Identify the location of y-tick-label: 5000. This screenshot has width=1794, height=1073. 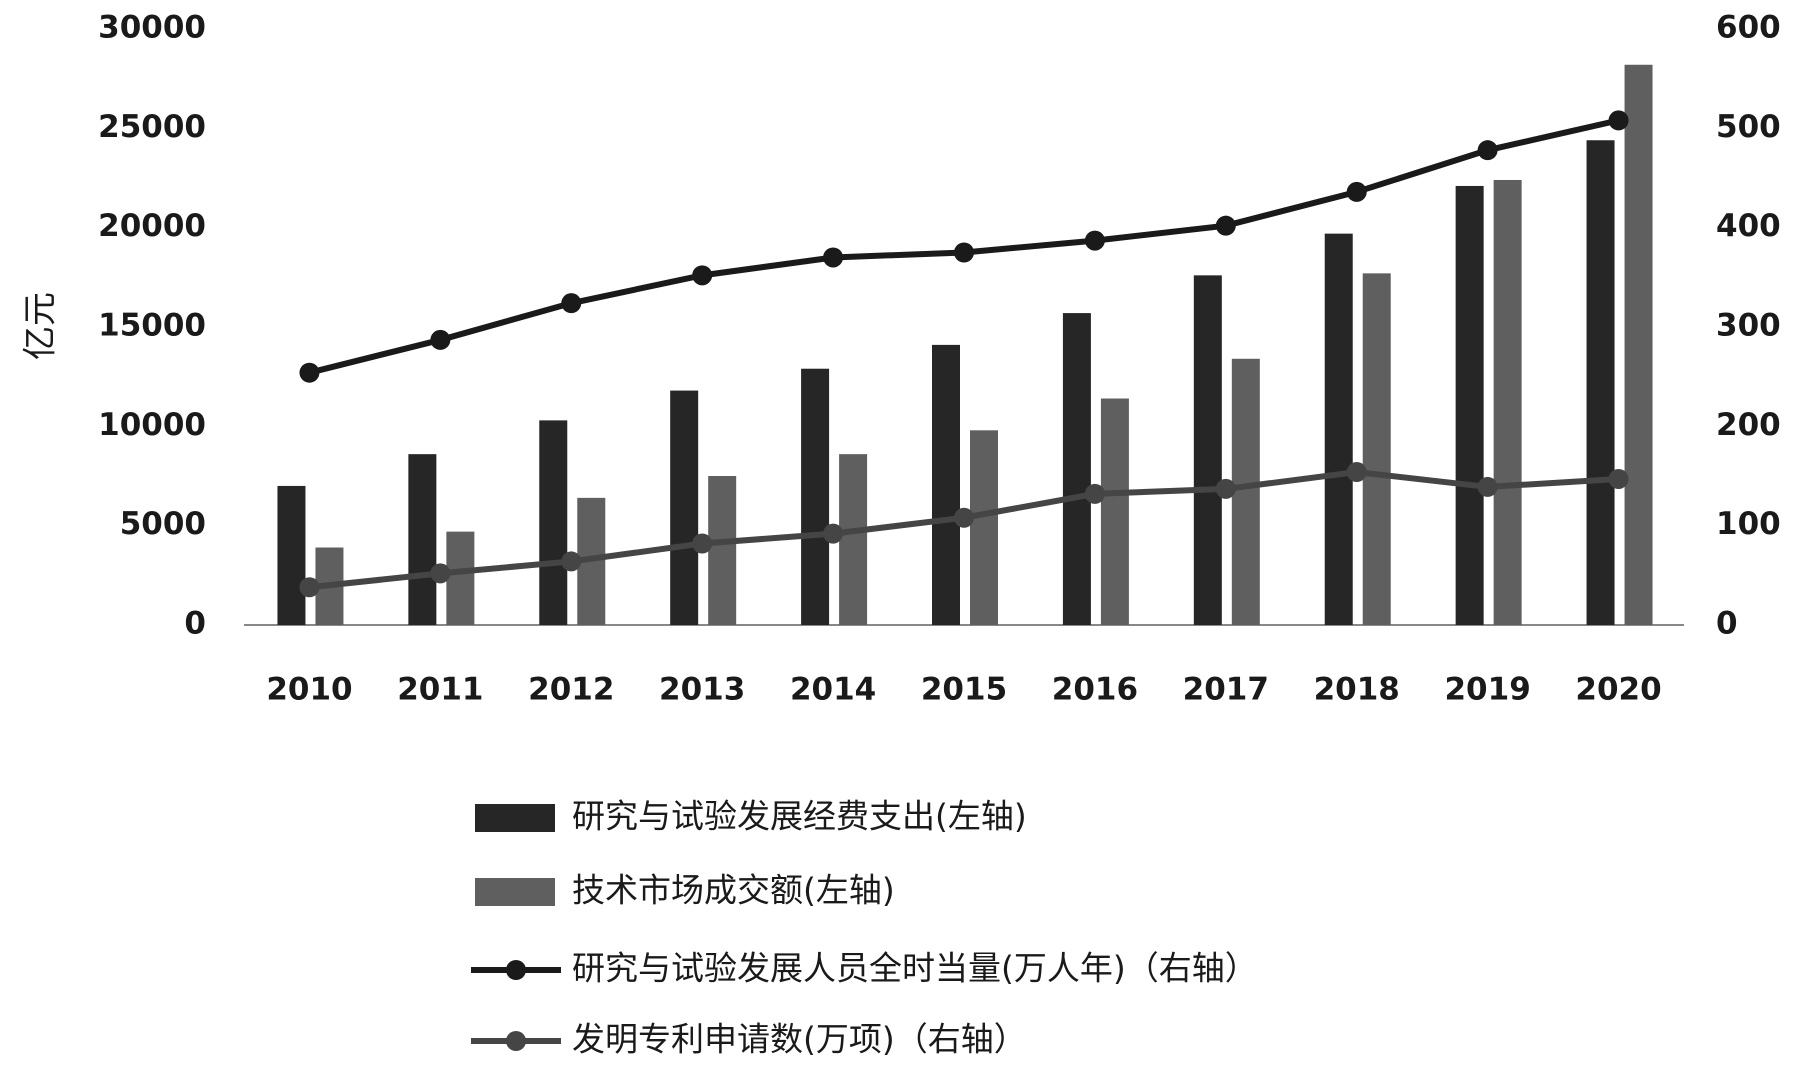
(163, 524).